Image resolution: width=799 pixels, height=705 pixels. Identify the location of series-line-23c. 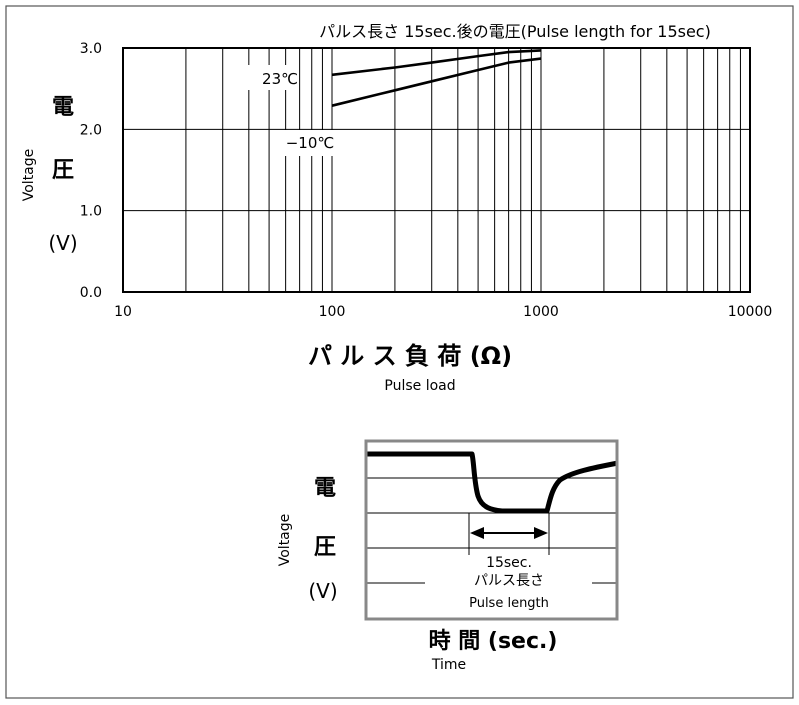
(436, 63).